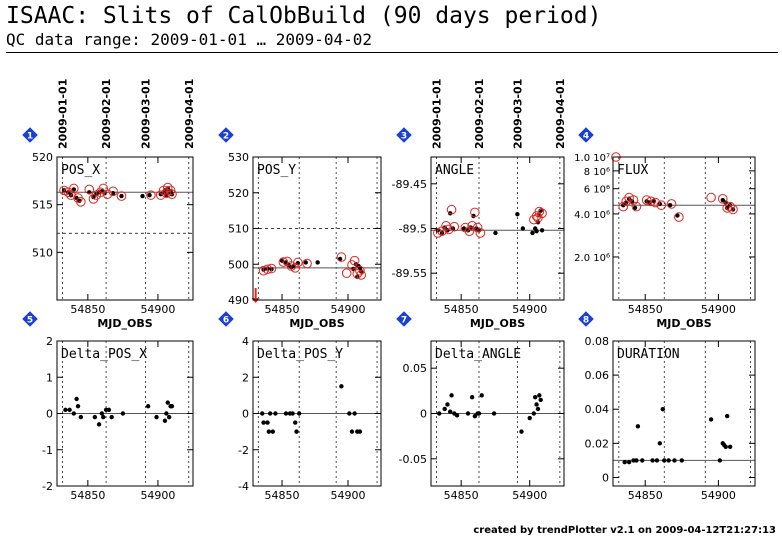 This screenshot has height=542, width=782. What do you see at coordinates (632, 170) in the screenshot?
I see `panel-title: FLUX` at bounding box center [632, 170].